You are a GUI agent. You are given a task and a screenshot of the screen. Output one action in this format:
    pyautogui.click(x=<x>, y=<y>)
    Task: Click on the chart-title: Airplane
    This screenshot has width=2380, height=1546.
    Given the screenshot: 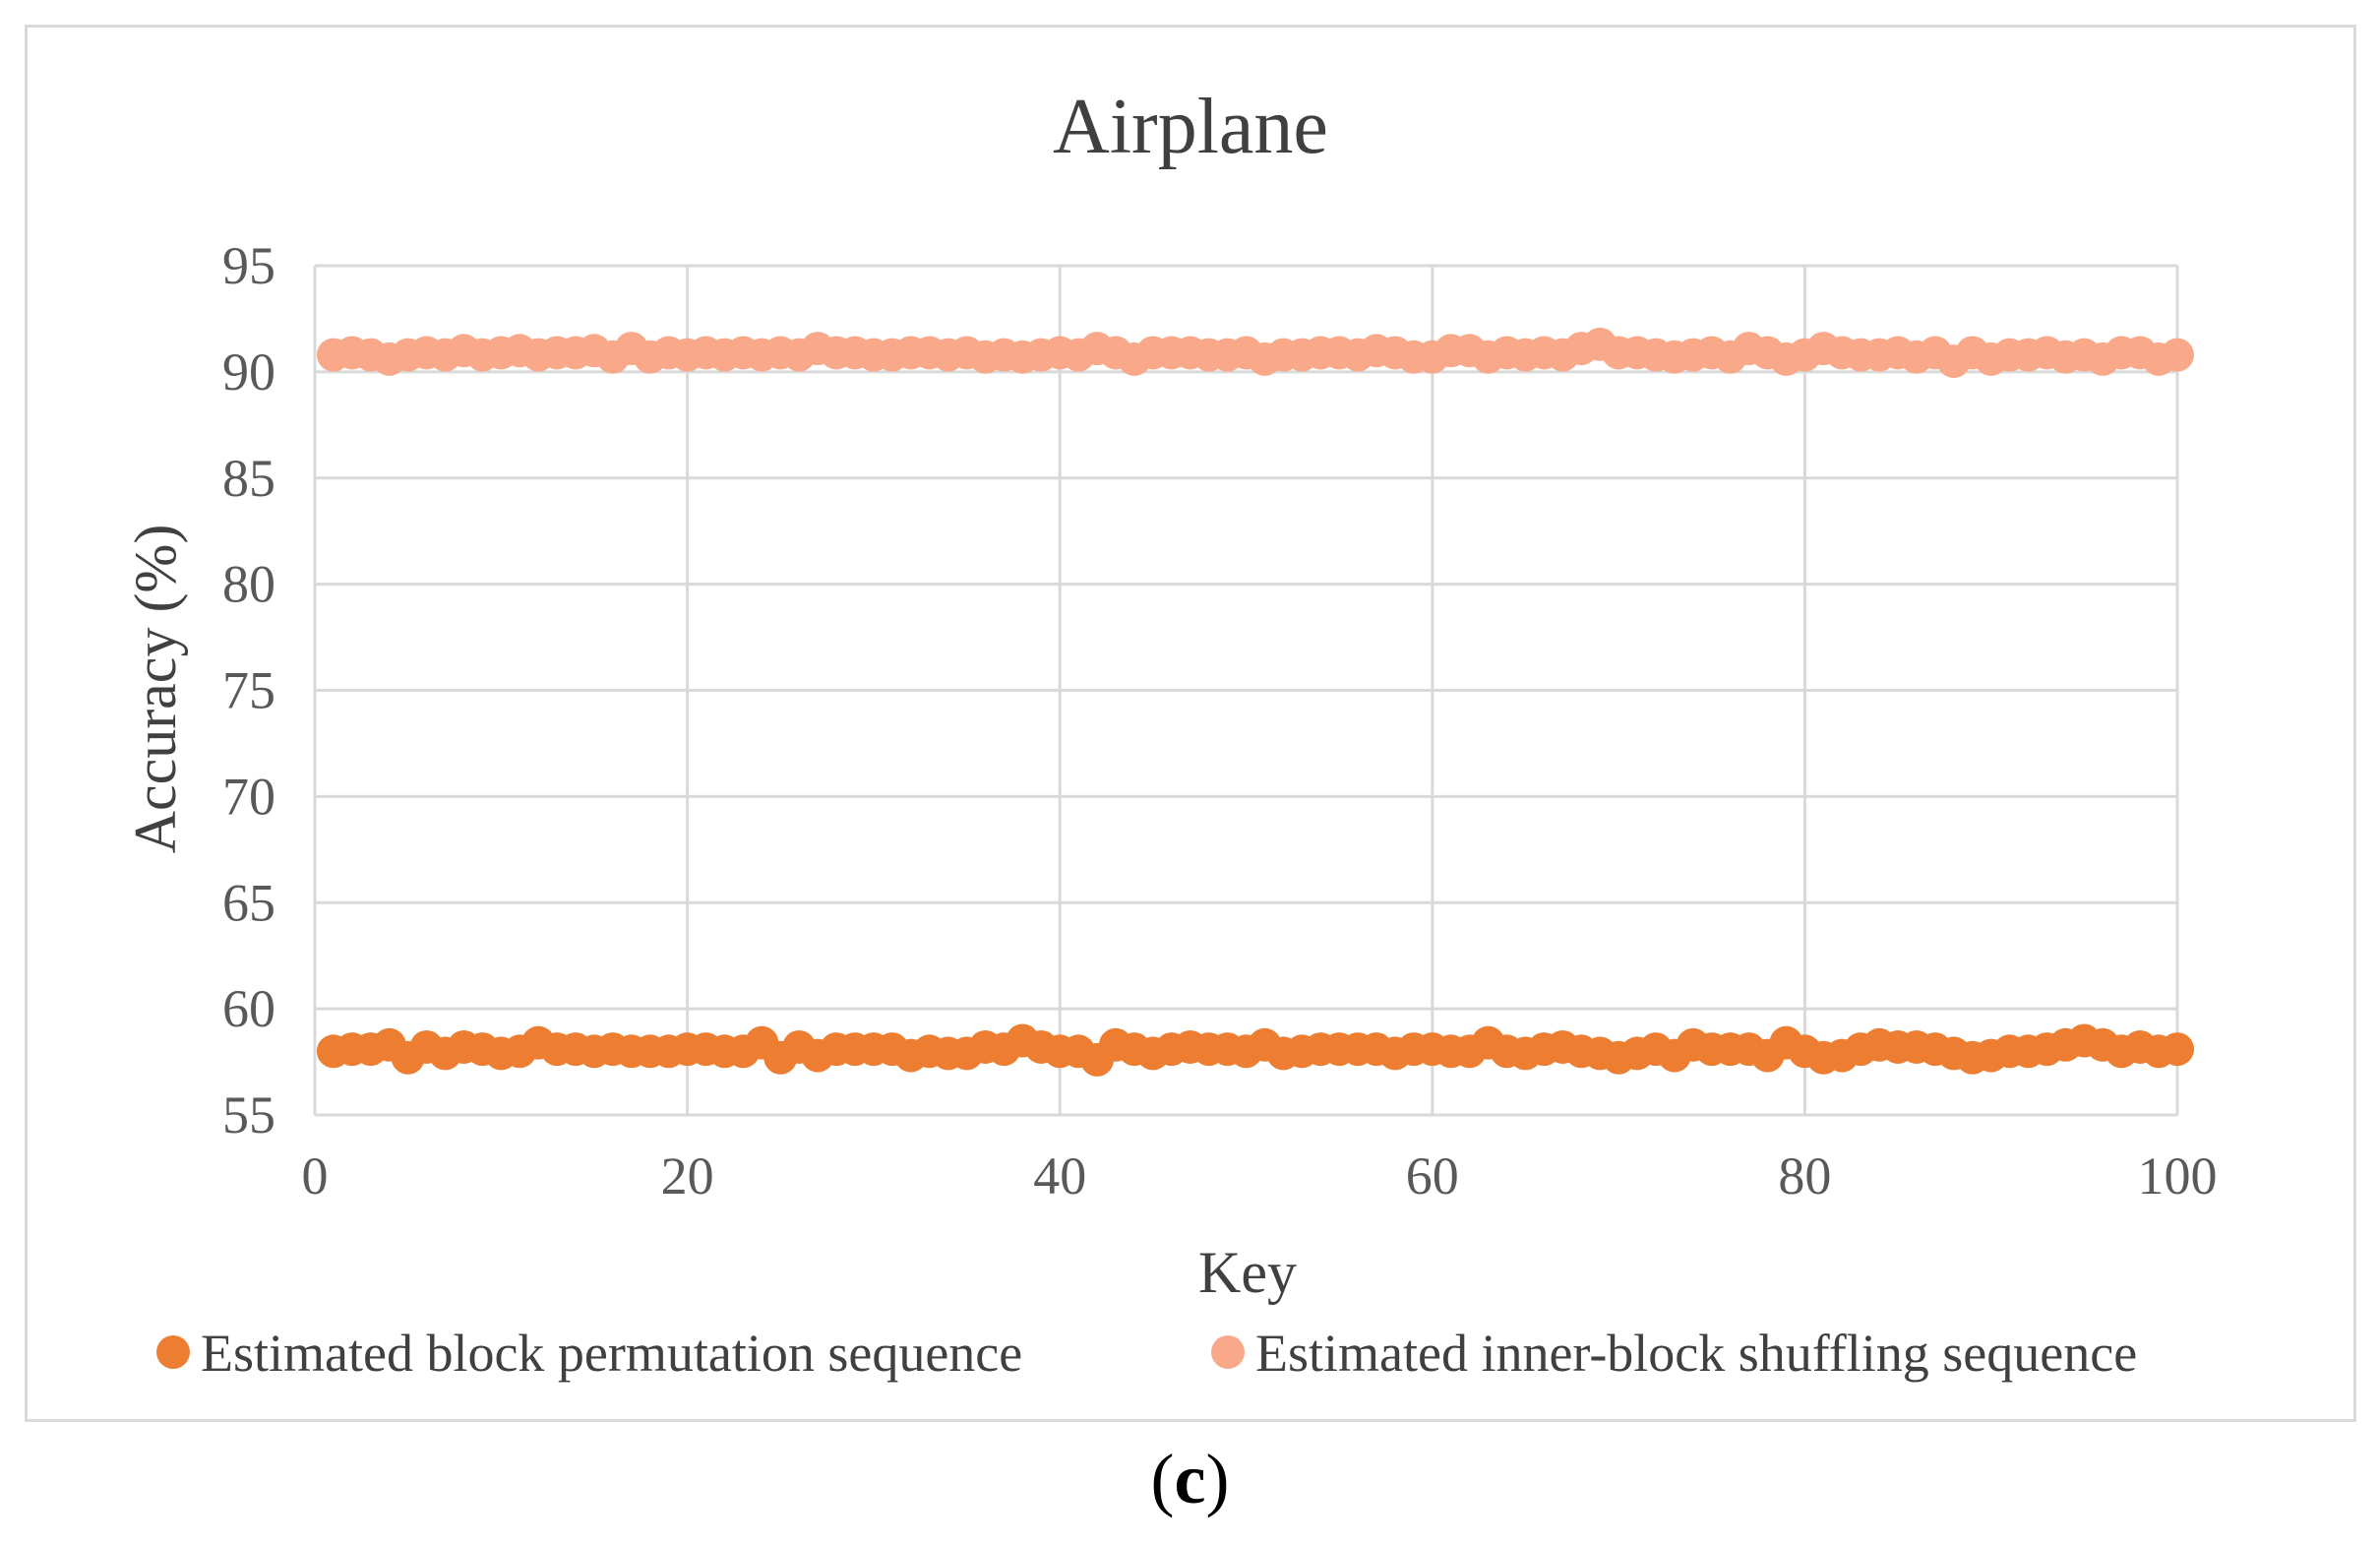 What is the action you would take?
    pyautogui.click(x=1190, y=127)
    